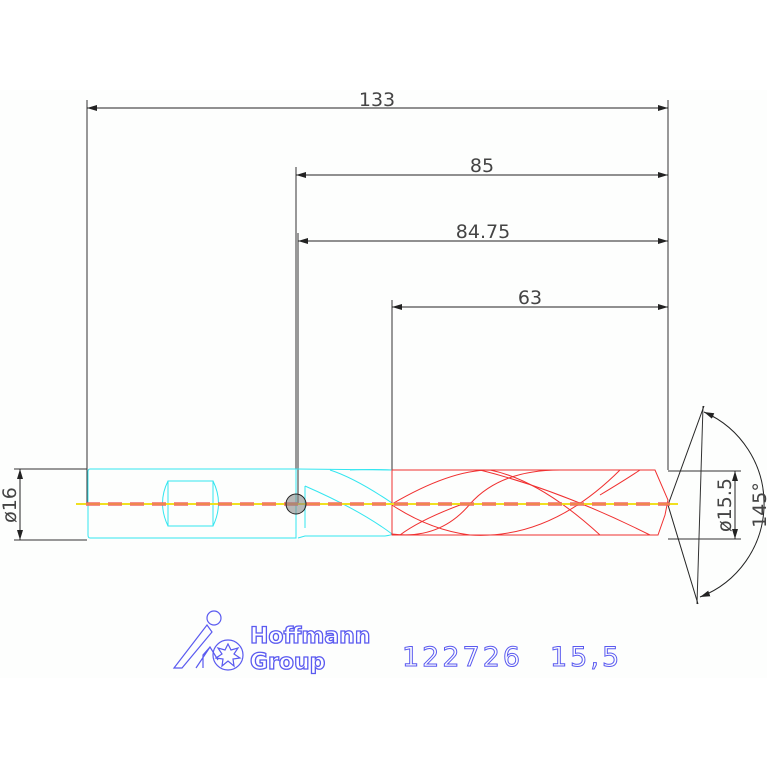  What do you see at coordinates (208, 640) in the screenshot?
I see `hoffmann-group-logo` at bounding box center [208, 640].